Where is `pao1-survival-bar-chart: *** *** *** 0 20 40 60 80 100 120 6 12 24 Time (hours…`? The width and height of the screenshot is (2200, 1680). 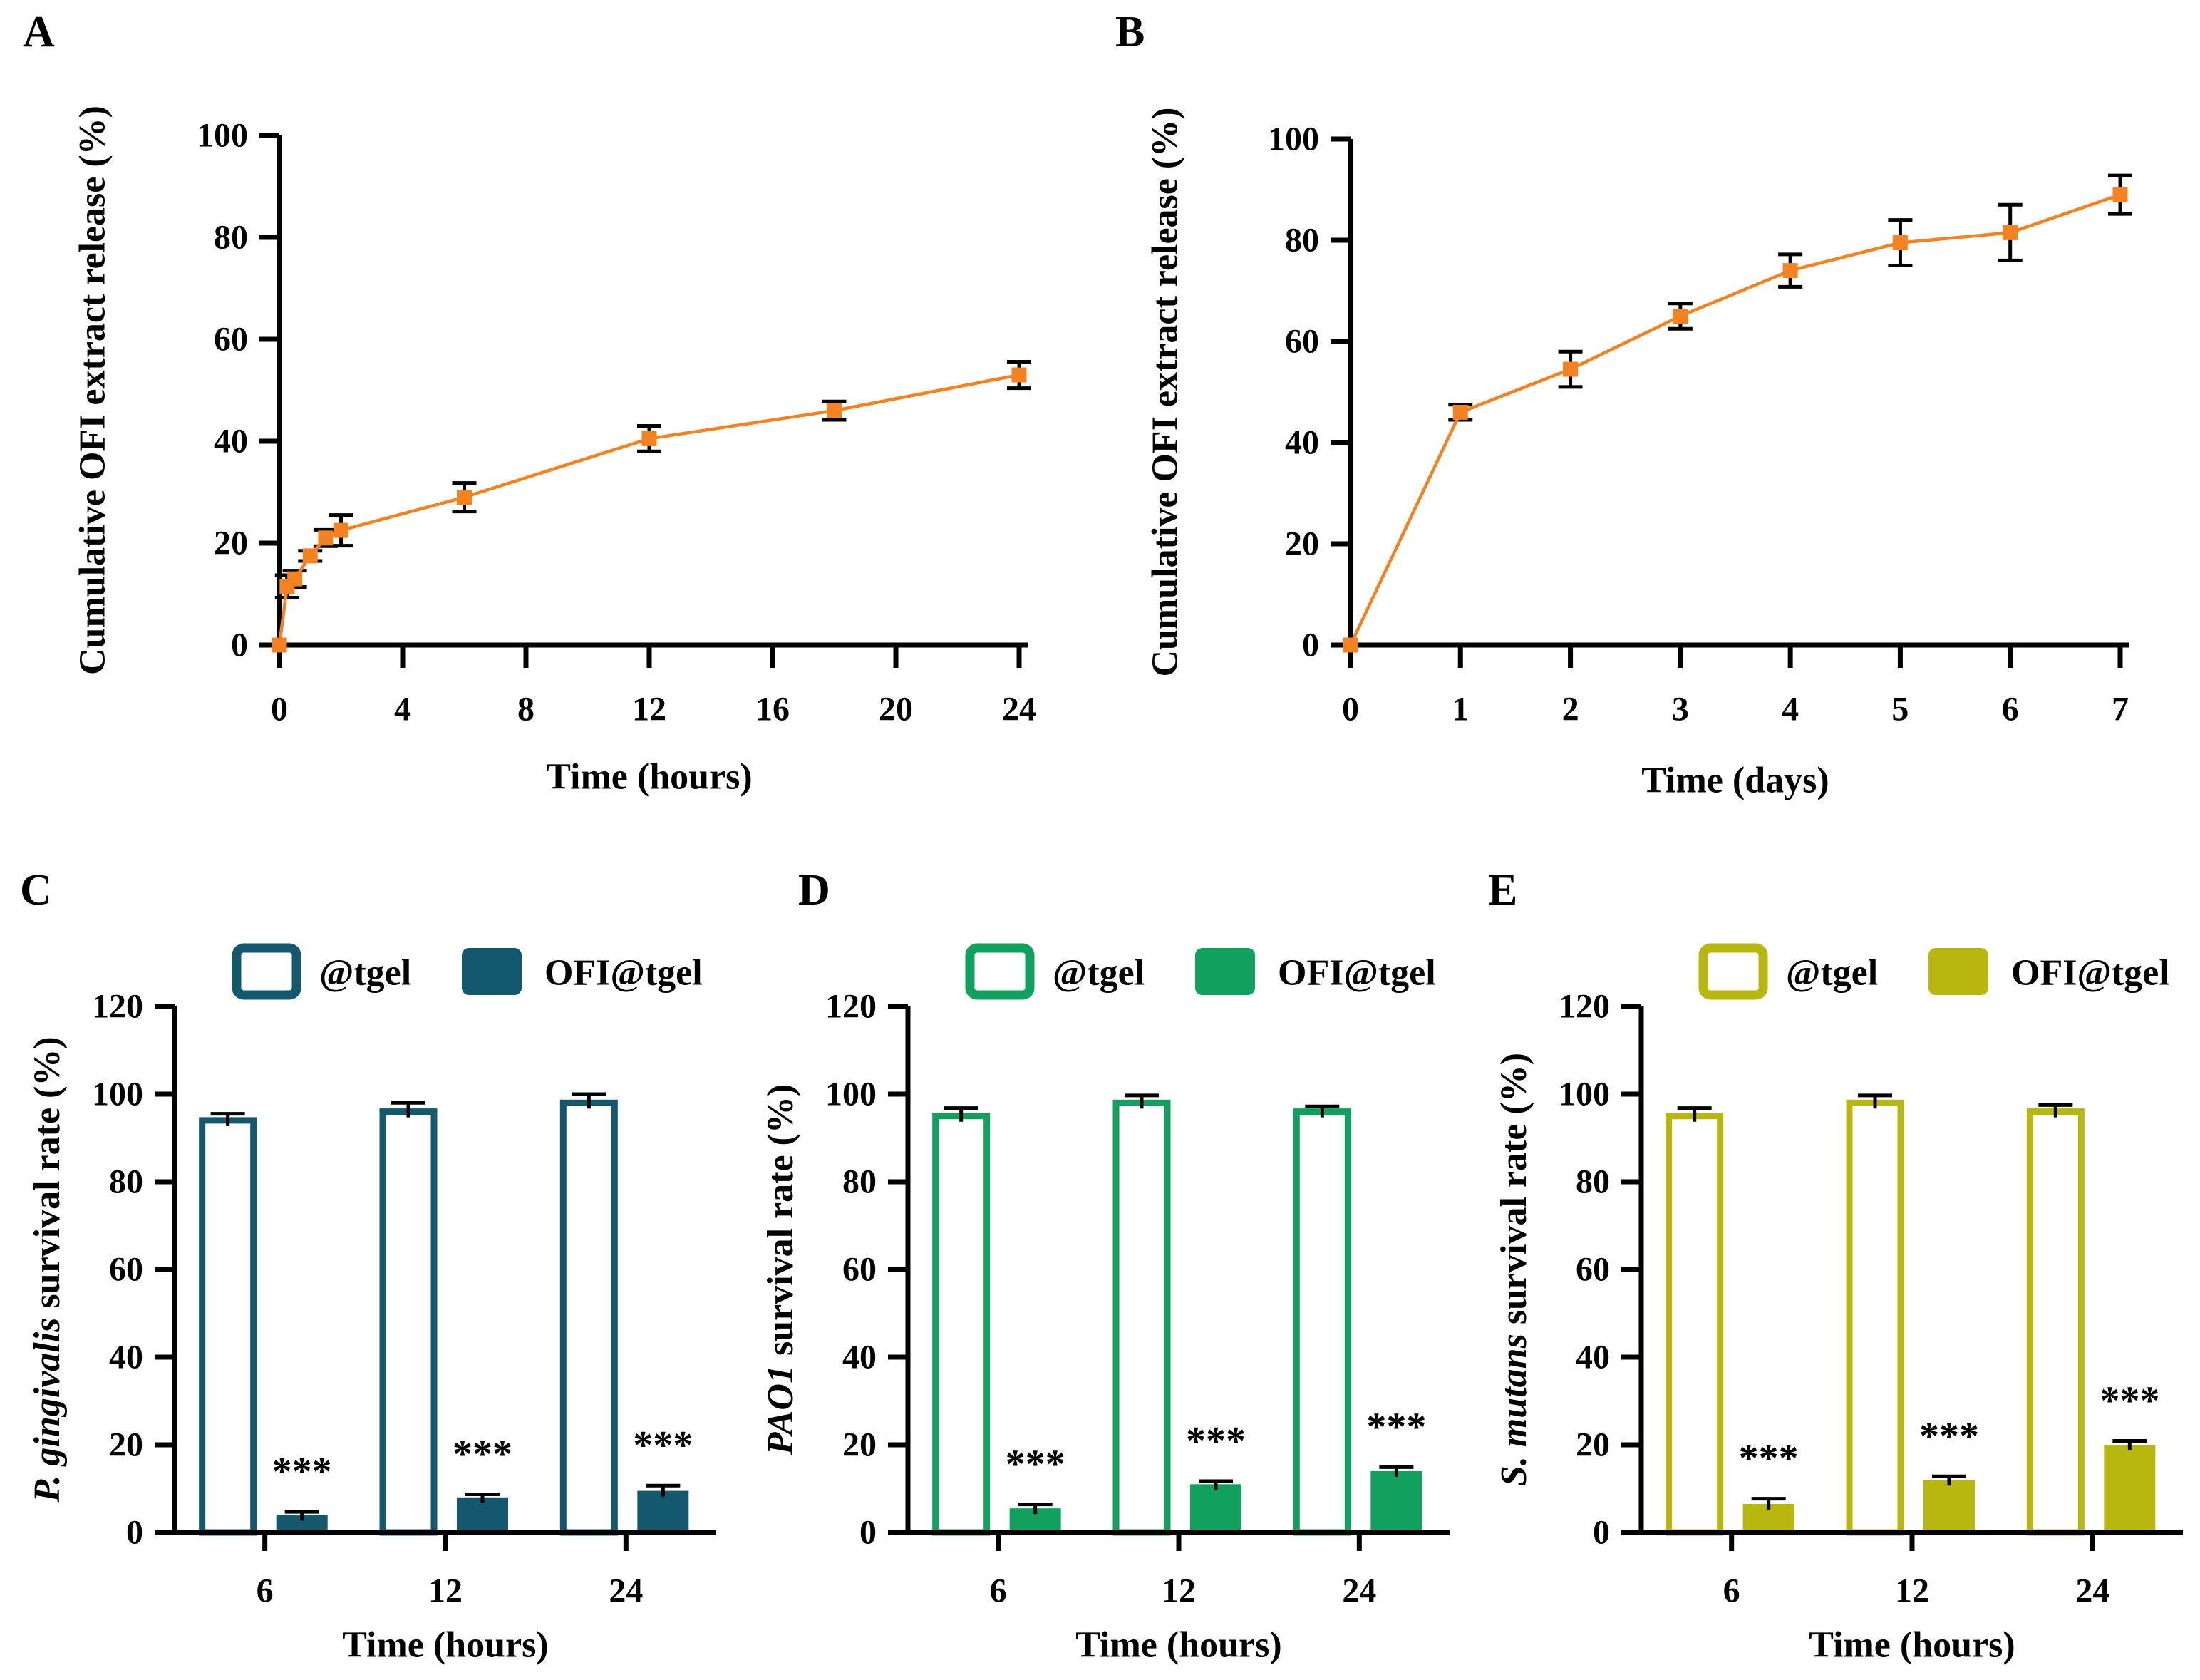 pao1-survival-bar-chart: *** *** *** 0 20 40 60 80 100 120 6 12 24 Time (hours… is located at coordinates (1105, 1304).